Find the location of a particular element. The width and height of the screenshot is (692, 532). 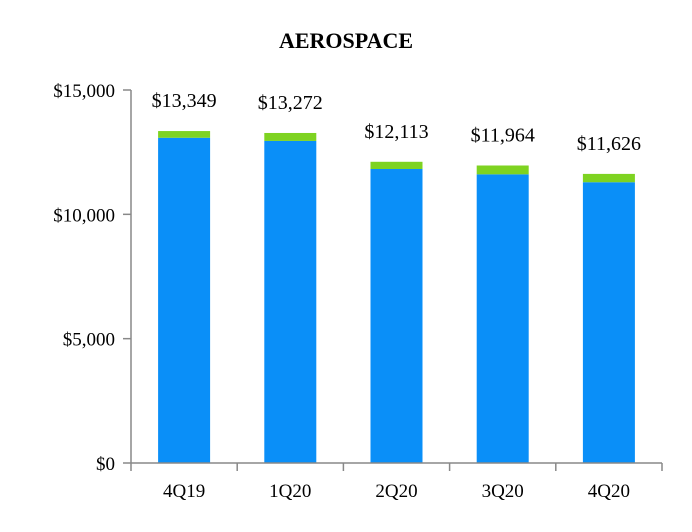

data-label: $13,272 is located at coordinates (290, 103).